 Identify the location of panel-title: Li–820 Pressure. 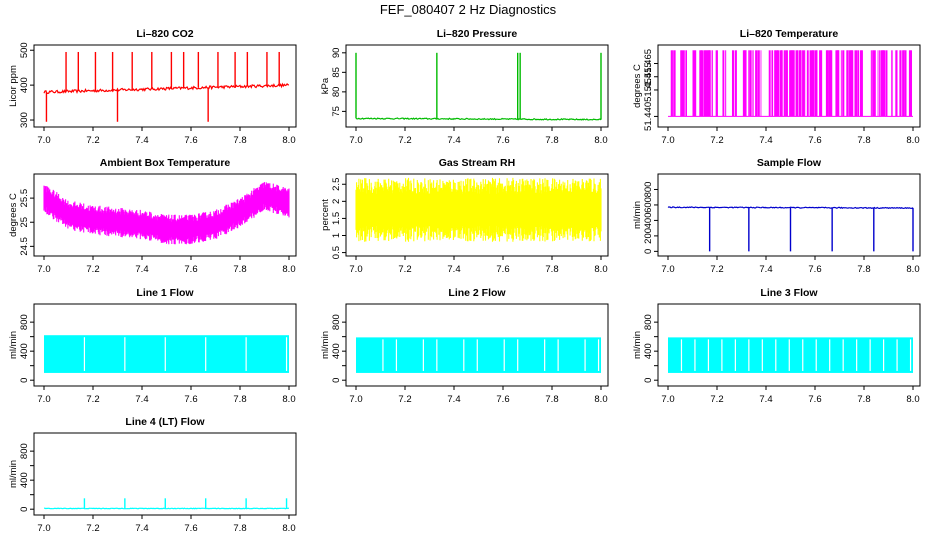
(477, 34).